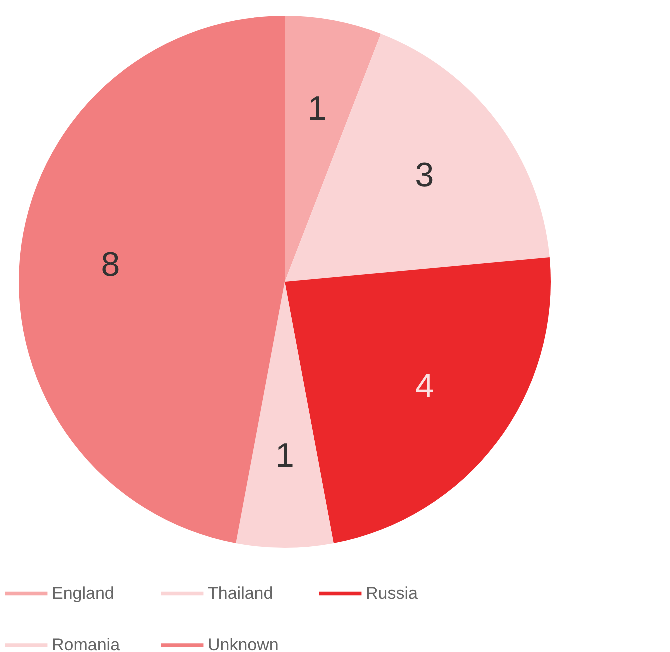  I want to click on data-label: 8, so click(110, 265).